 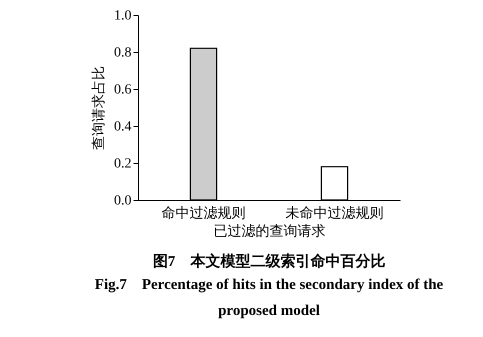 What do you see at coordinates (123, 201) in the screenshot?
I see `y-tick-label: 0.0` at bounding box center [123, 201].